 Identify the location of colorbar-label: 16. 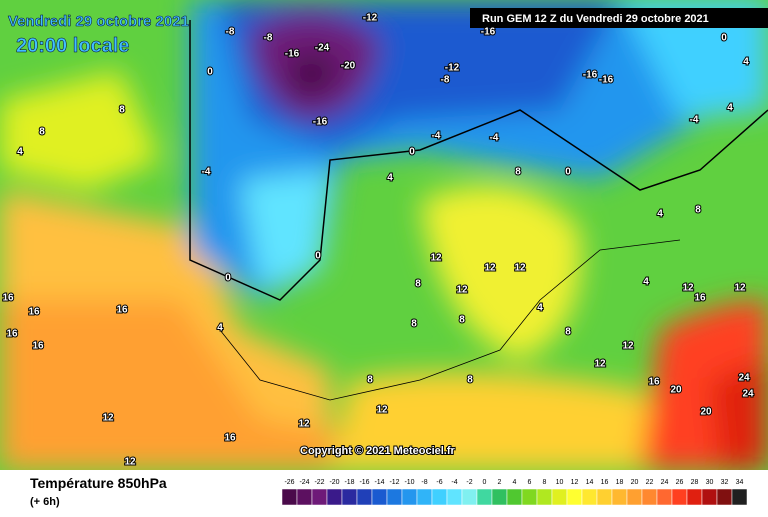
(605, 482).